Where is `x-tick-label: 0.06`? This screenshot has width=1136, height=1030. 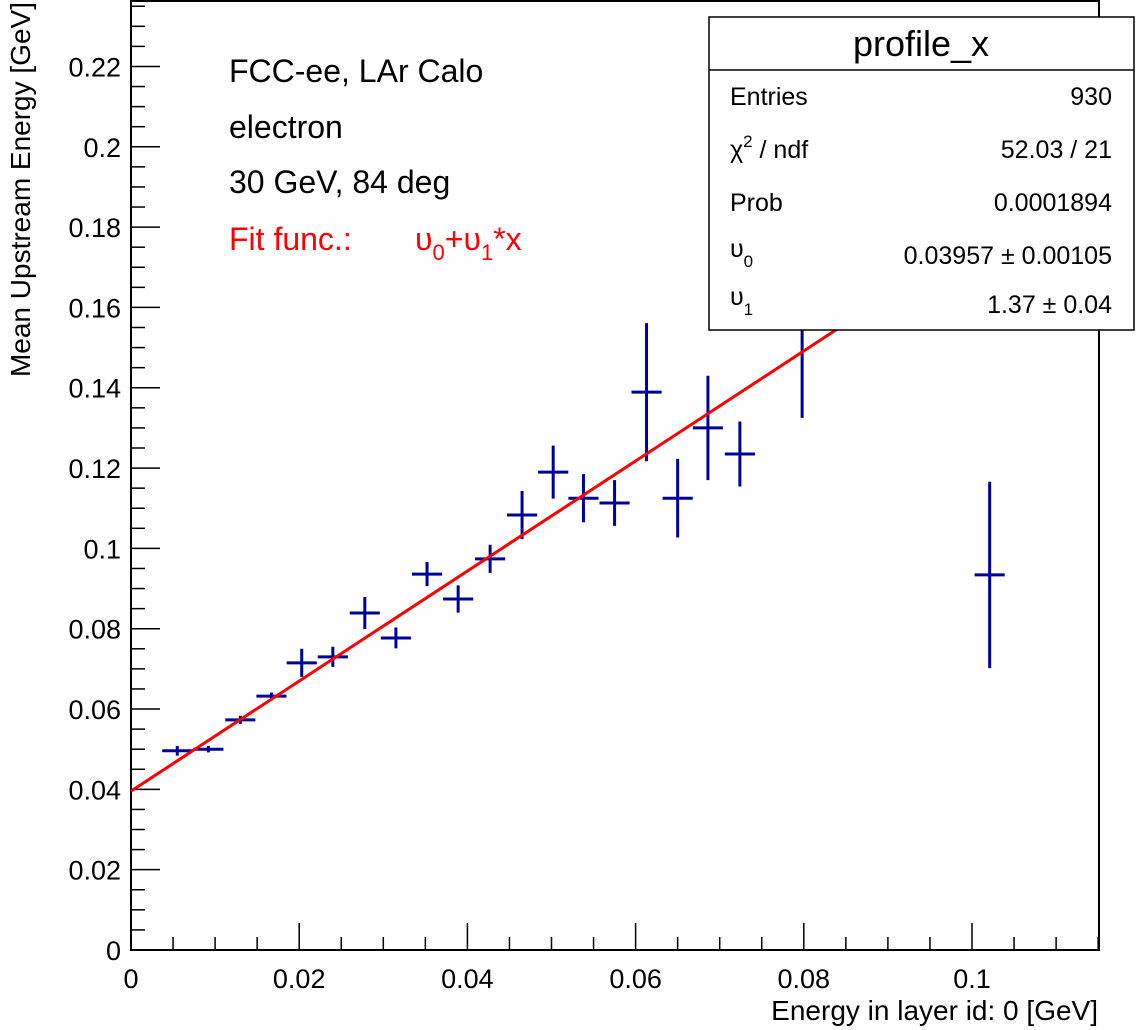
x-tick-label: 0.06 is located at coordinates (635, 979).